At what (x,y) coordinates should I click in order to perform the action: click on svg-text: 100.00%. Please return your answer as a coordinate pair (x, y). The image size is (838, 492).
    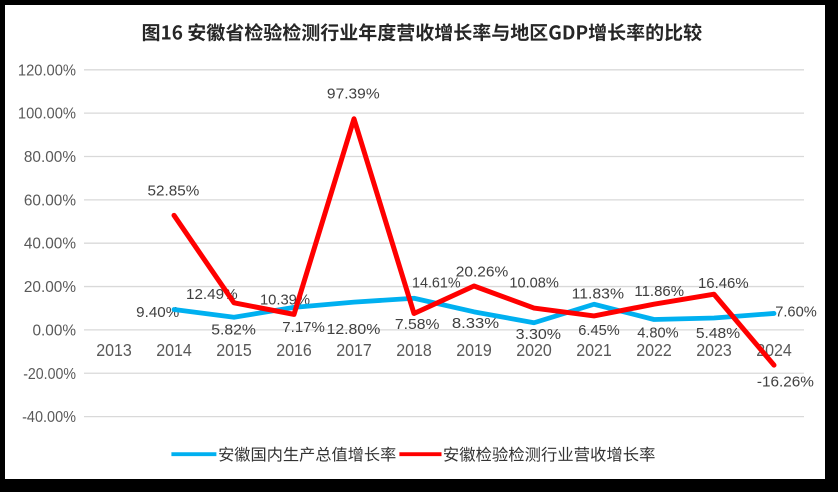
    Looking at the image, I should click on (47, 114).